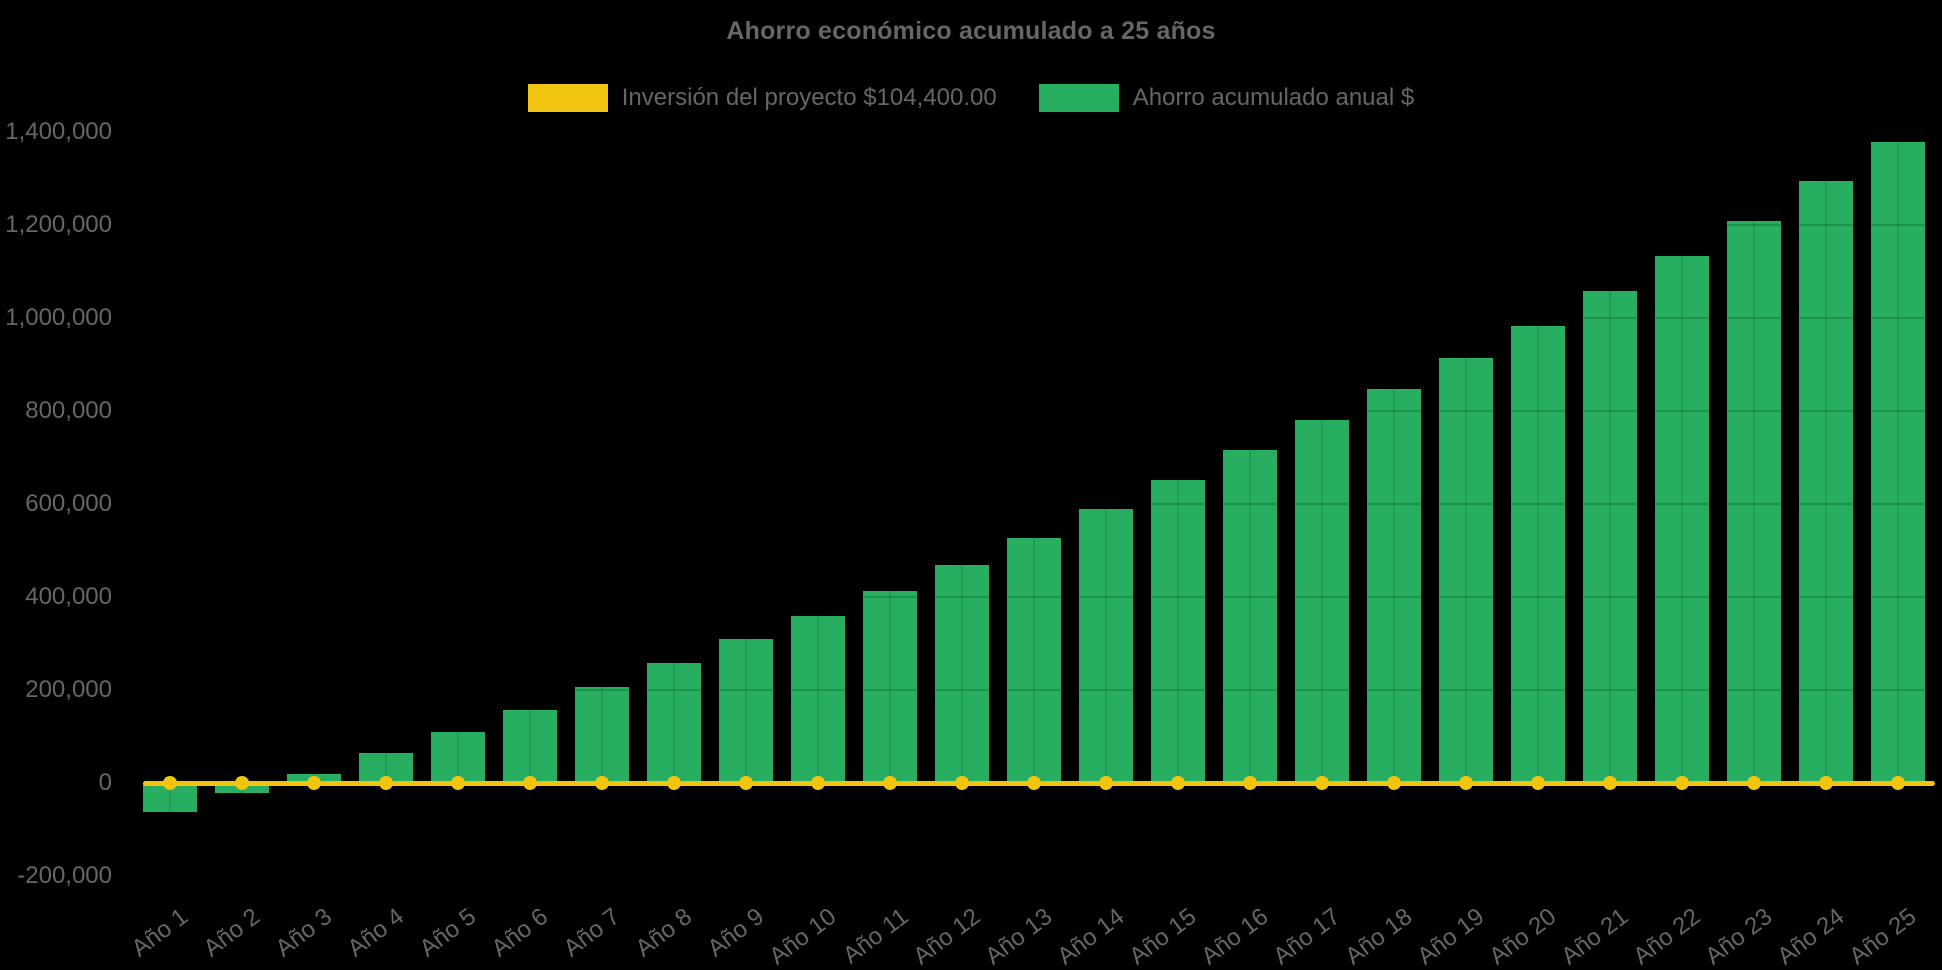 The width and height of the screenshot is (1942, 970). Describe the element at coordinates (971, 31) in the screenshot. I see `chart-title: Ahorro económico acumulado a 25 años` at that location.